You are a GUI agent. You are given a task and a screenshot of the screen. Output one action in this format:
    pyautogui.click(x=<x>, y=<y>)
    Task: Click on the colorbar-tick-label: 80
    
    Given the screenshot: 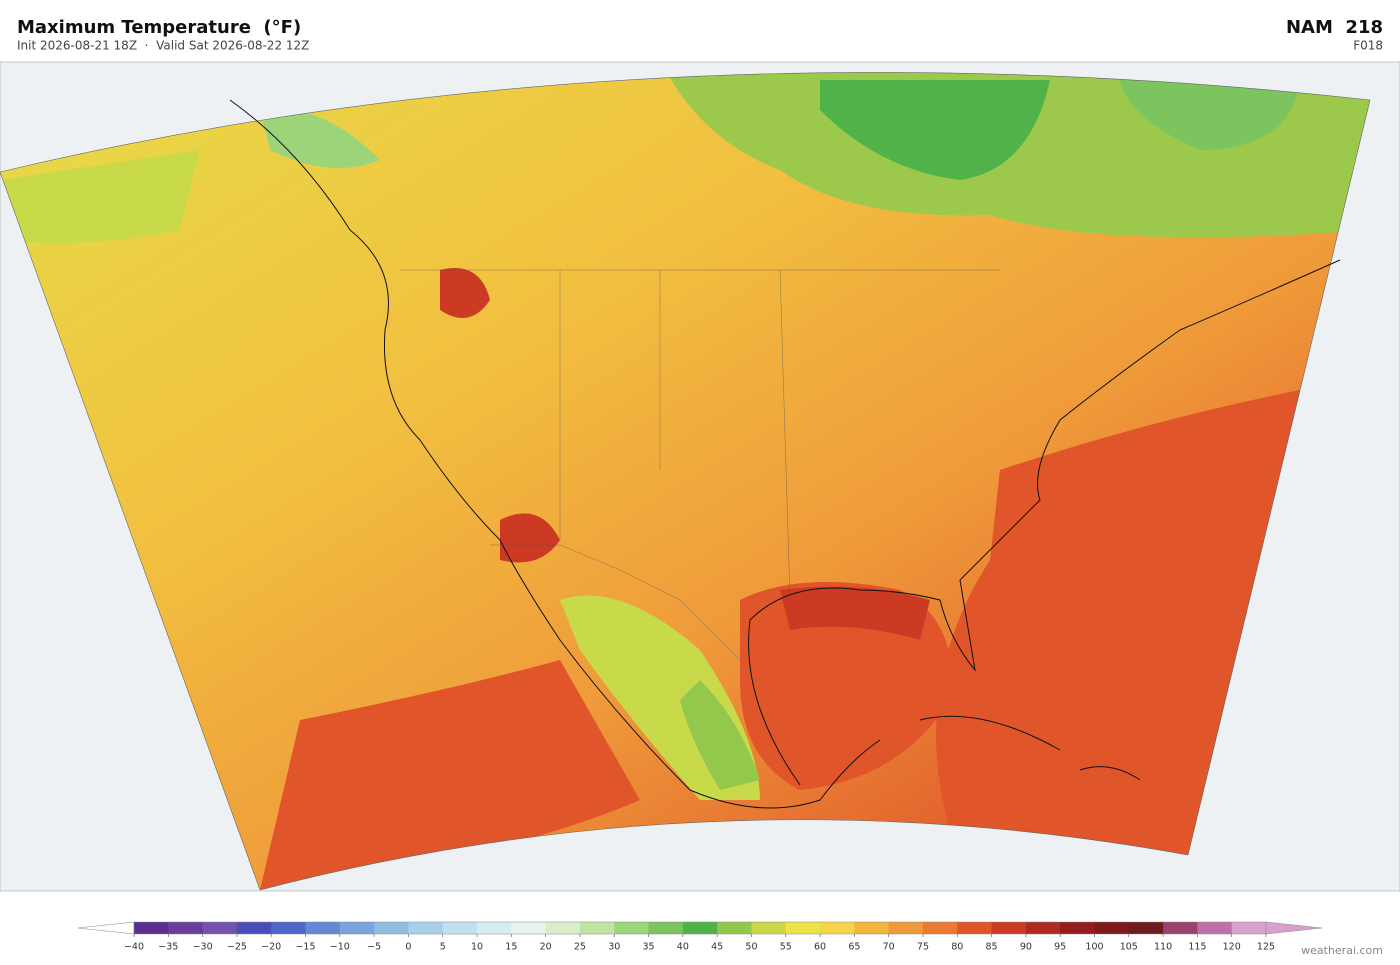 What is the action you would take?
    pyautogui.click(x=957, y=947)
    